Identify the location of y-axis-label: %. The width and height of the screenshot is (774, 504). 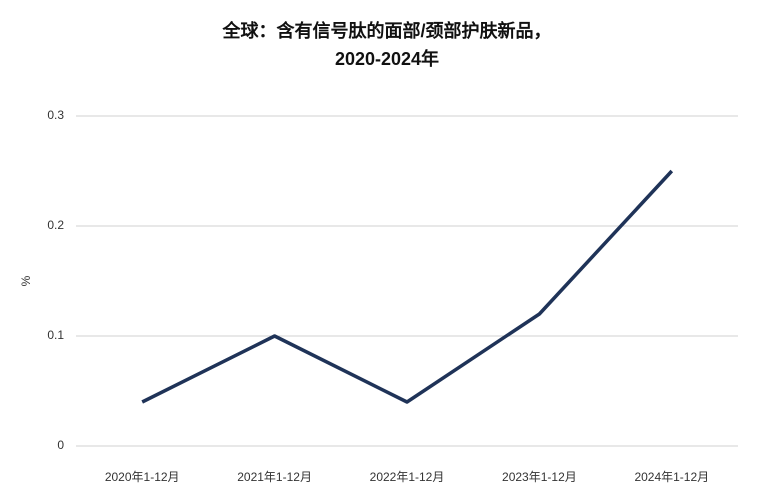
(26, 280).